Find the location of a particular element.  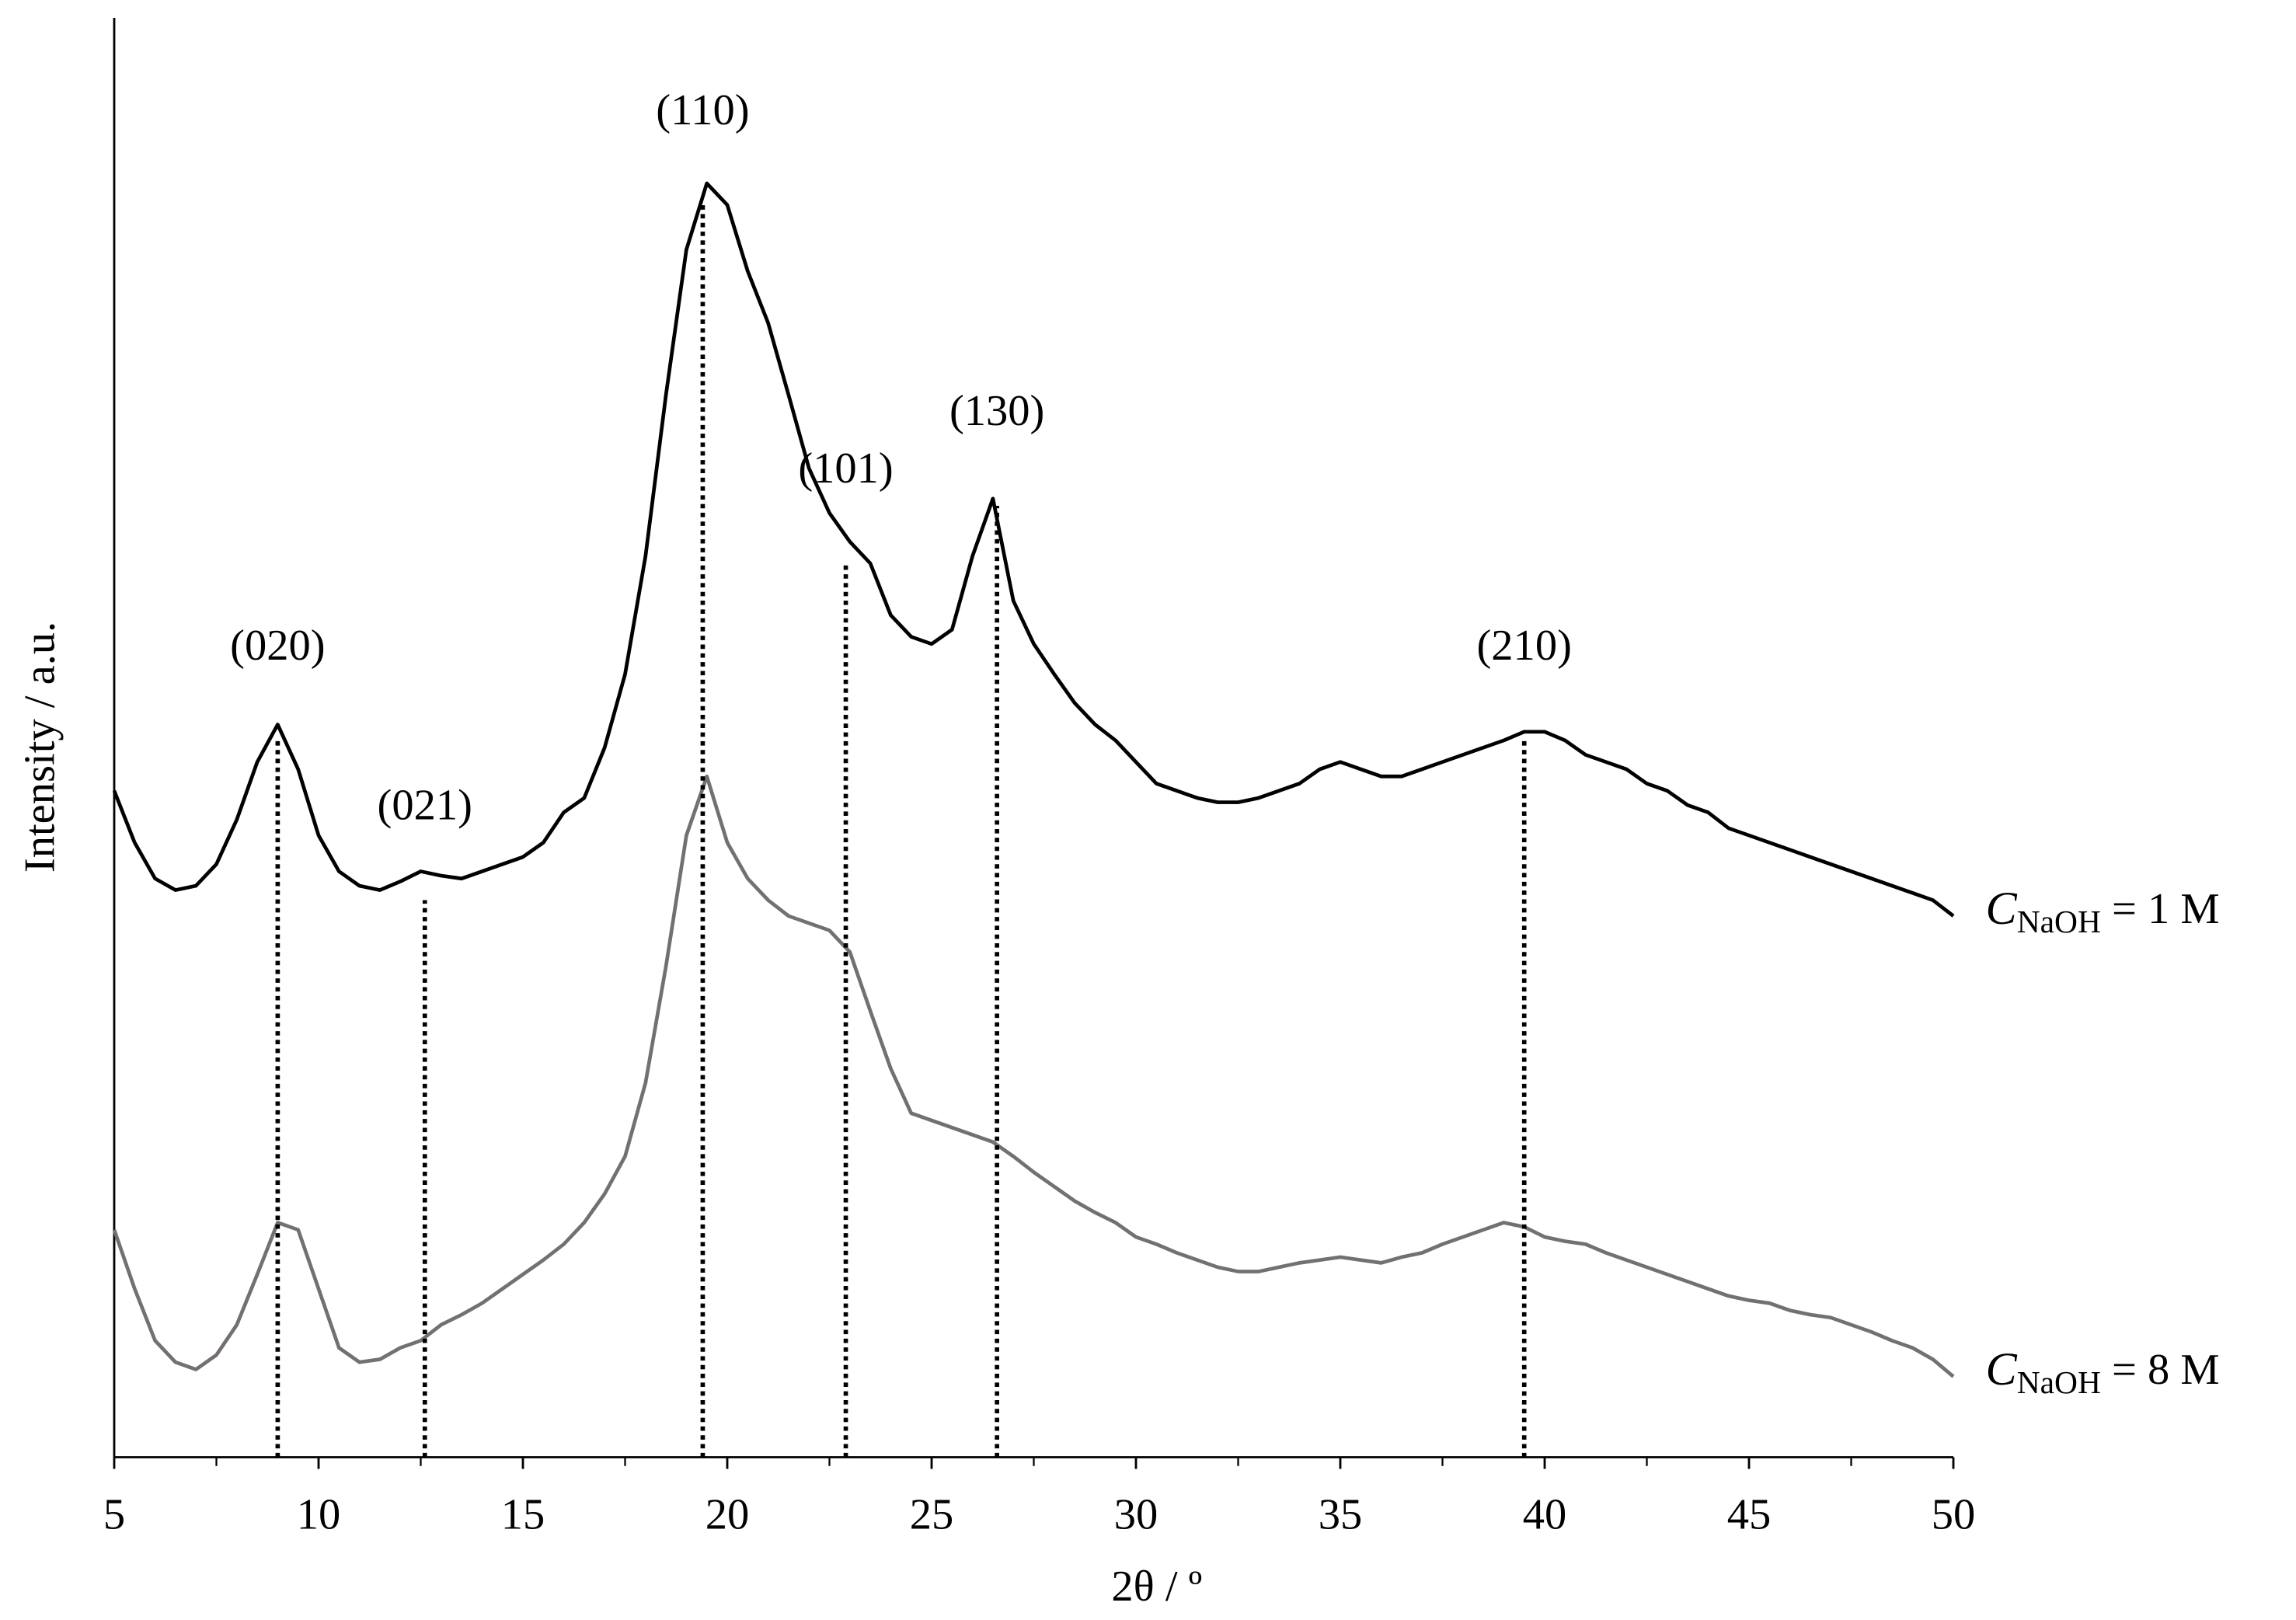

x-tick-label: 40 is located at coordinates (1545, 1515).